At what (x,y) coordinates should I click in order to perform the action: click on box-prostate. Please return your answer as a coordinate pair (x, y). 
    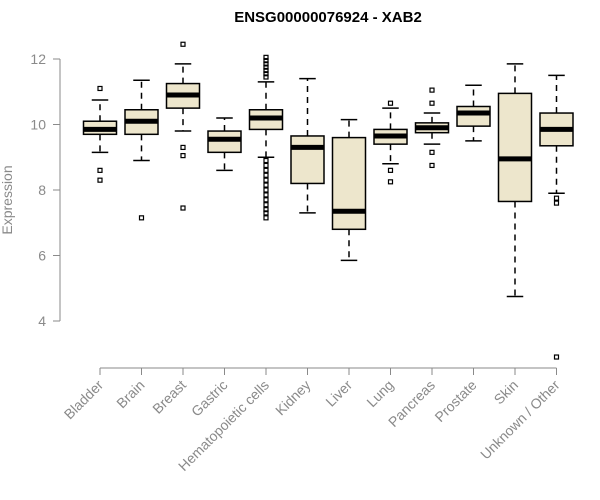
    Looking at the image, I should click on (473, 113).